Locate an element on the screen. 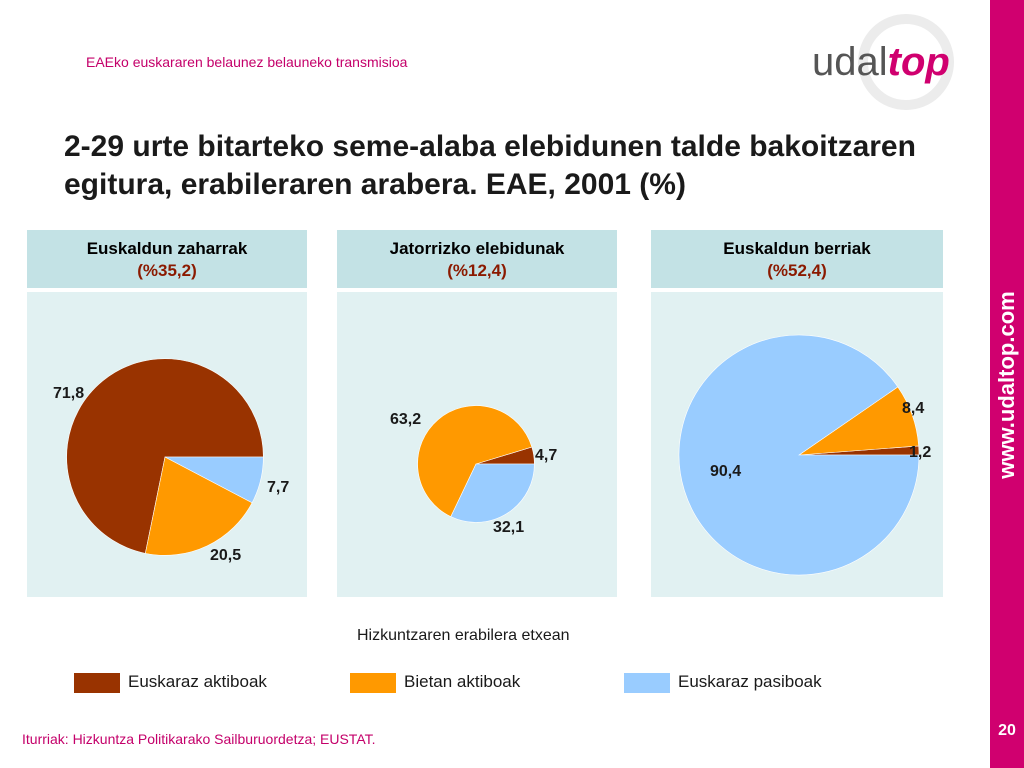  logo-udal-text: udal is located at coordinates (850, 62).